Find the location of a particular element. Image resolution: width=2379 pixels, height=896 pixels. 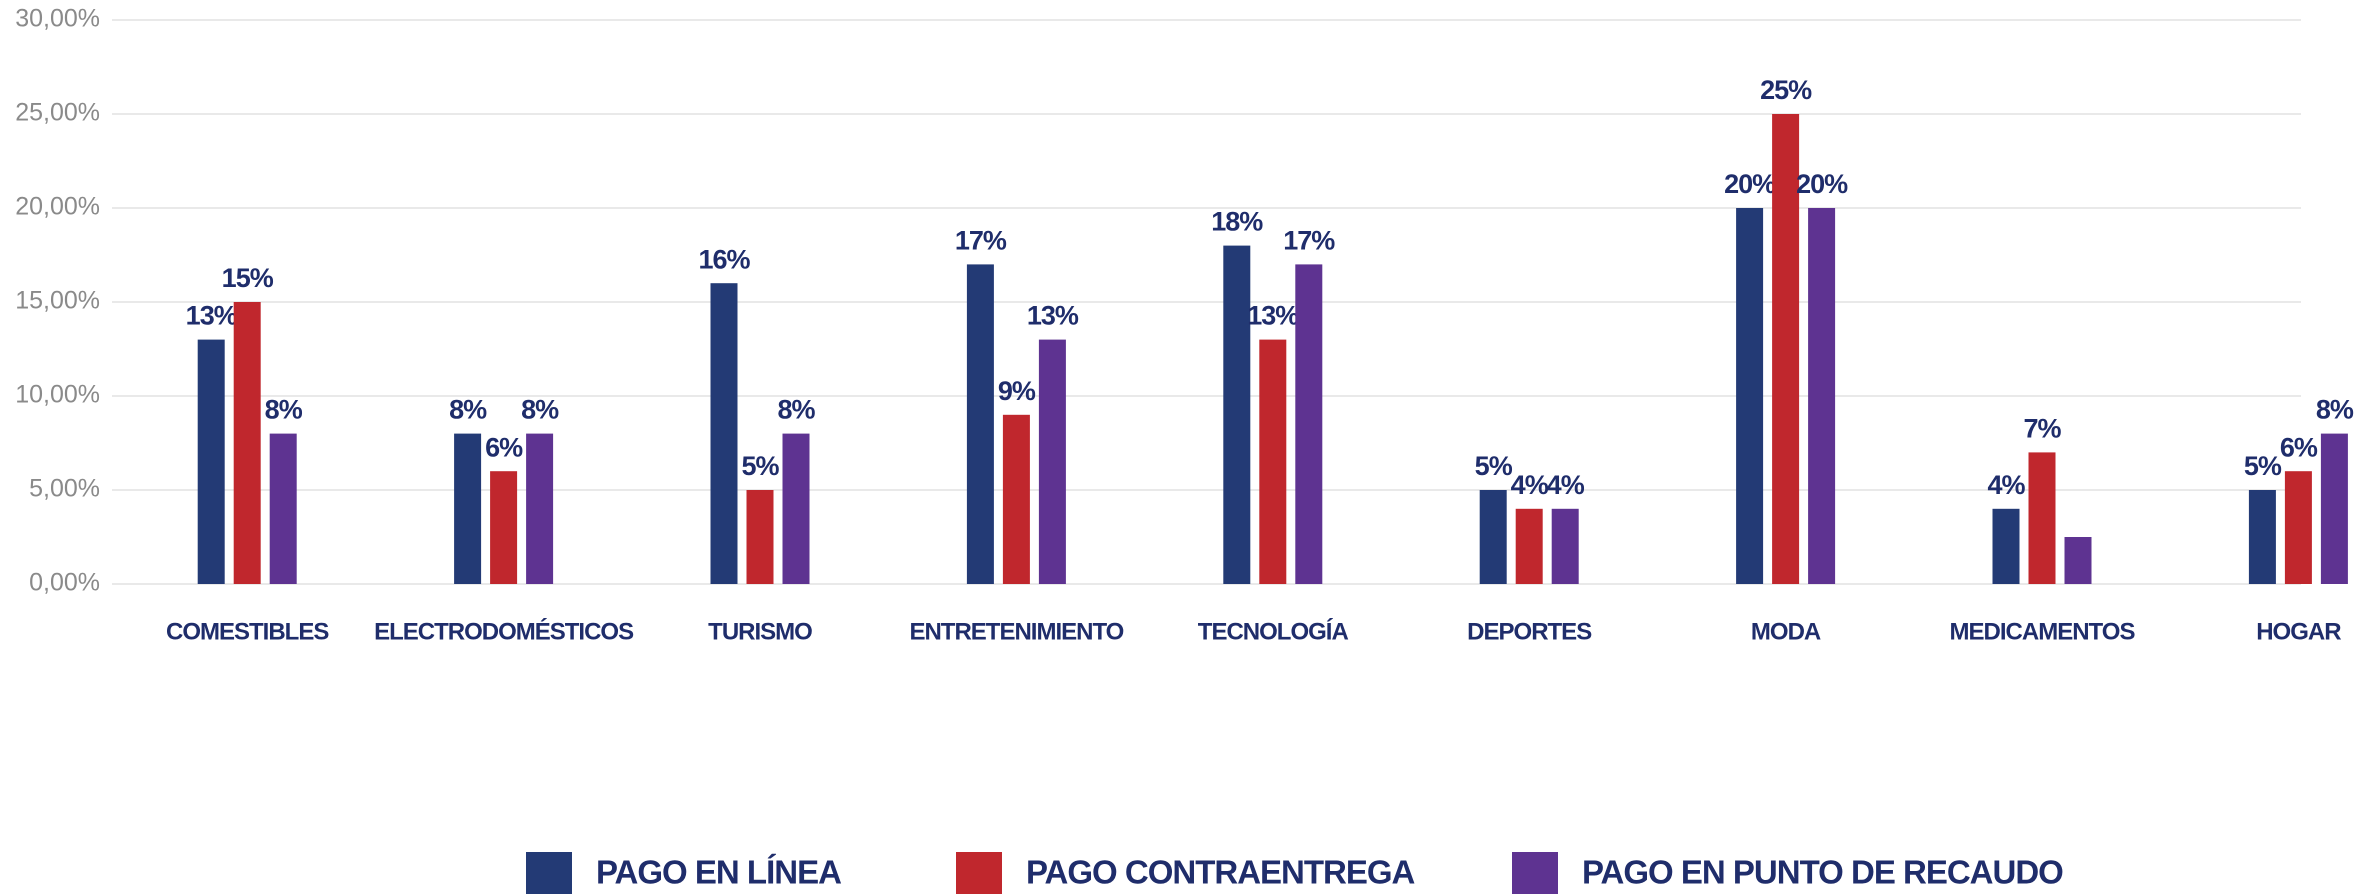

data-label: 7% is located at coordinates (2042, 429).